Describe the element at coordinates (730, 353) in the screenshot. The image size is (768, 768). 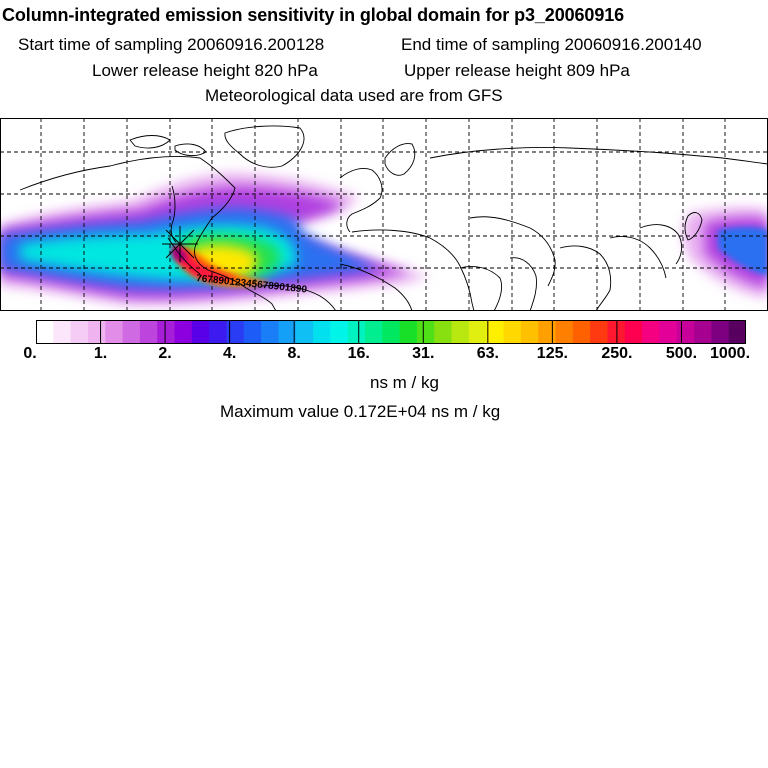
I see `colorbar-tick-label: 1000.` at that location.